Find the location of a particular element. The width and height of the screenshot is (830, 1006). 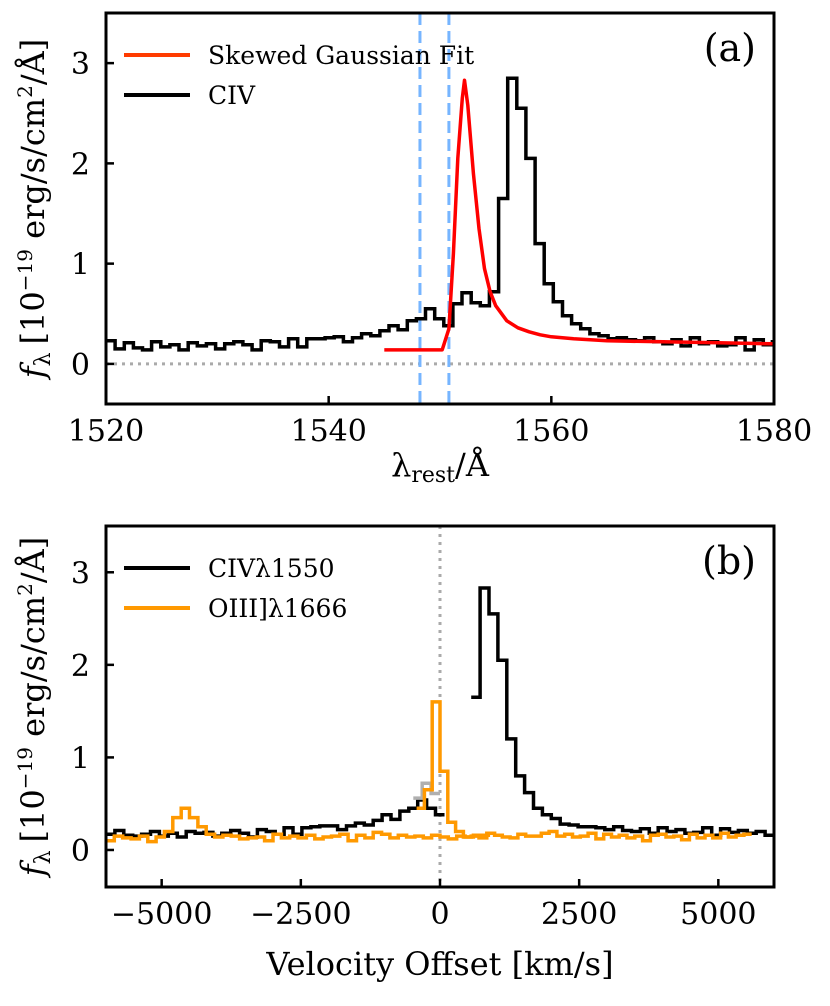

series-oiii-1666-core--step-0 is located at coordinates (584, 771).